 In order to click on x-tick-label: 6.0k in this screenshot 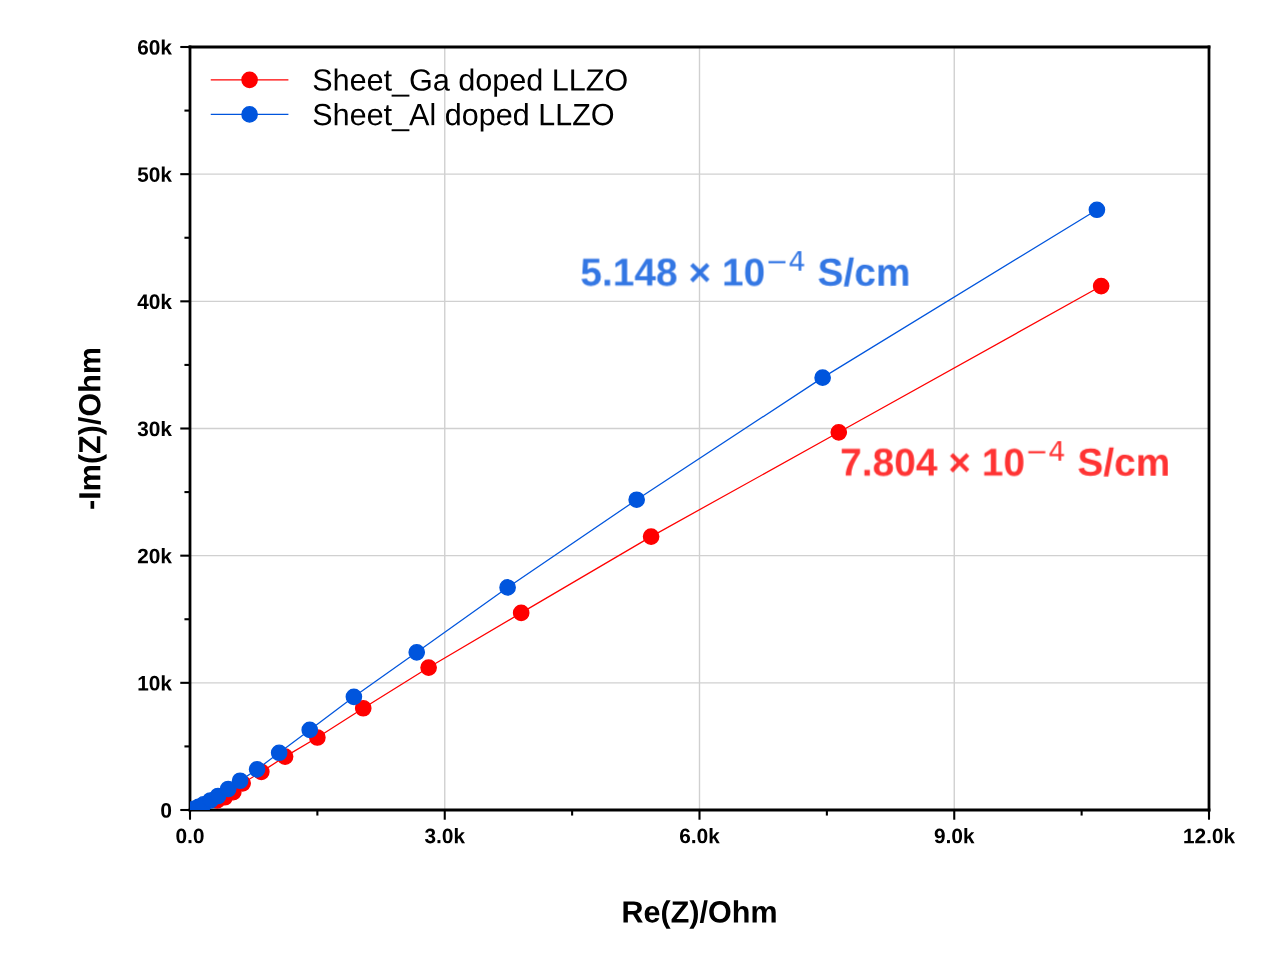, I will do `click(699, 836)`.